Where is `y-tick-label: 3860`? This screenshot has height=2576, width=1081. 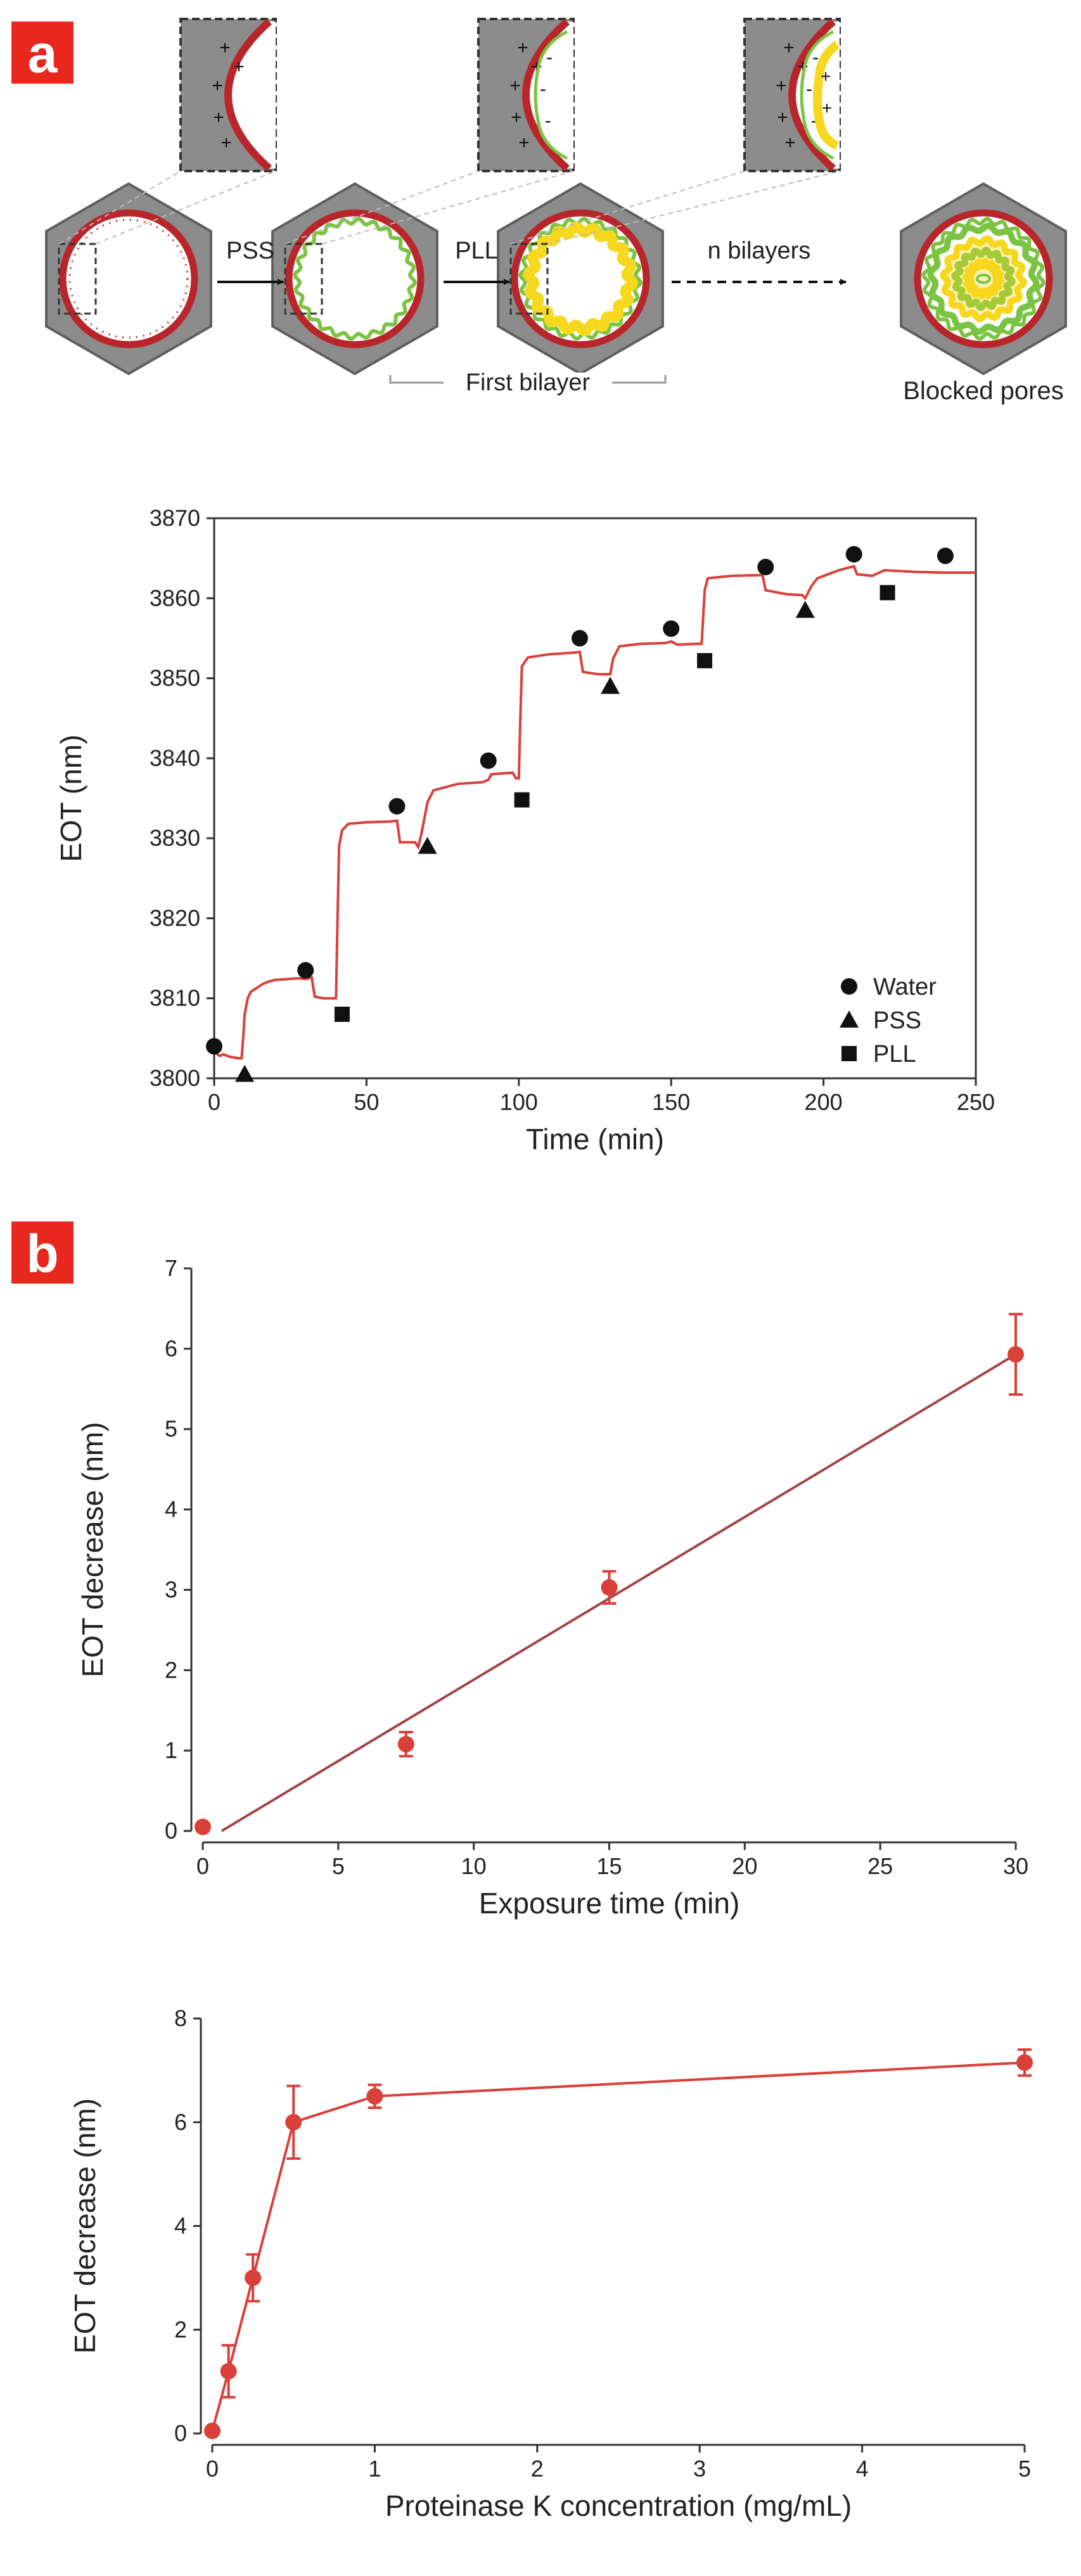
y-tick-label: 3860 is located at coordinates (175, 598).